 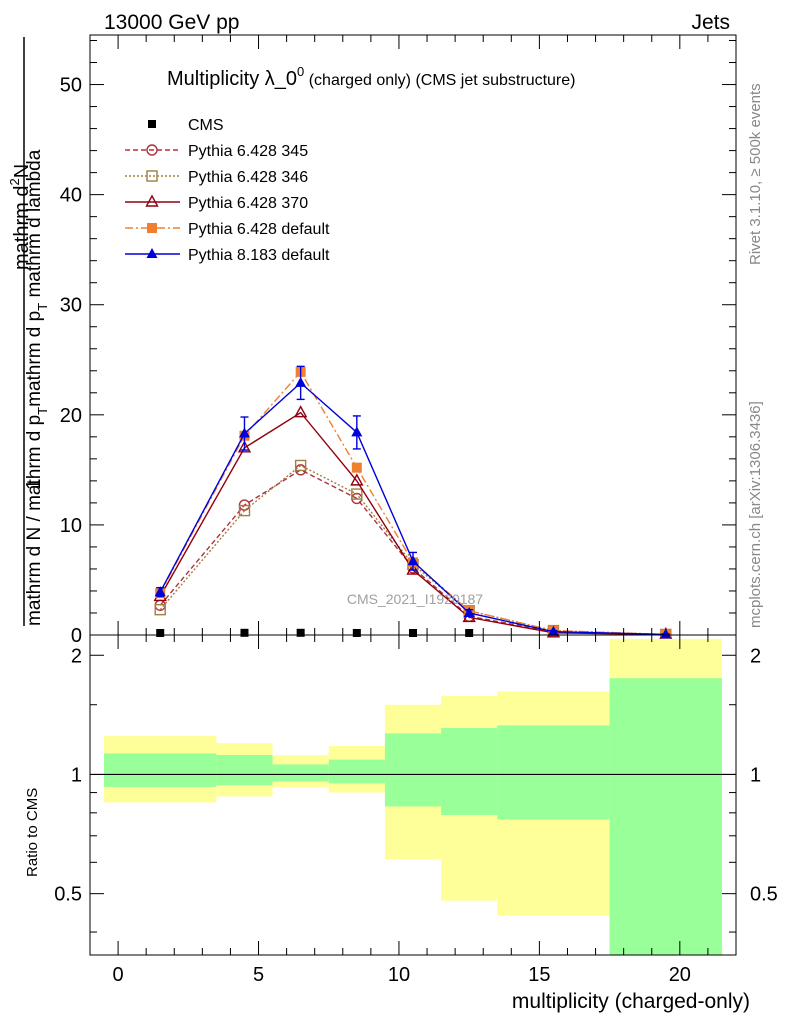 I want to click on y-tick-label: 0, so click(x=76, y=636).